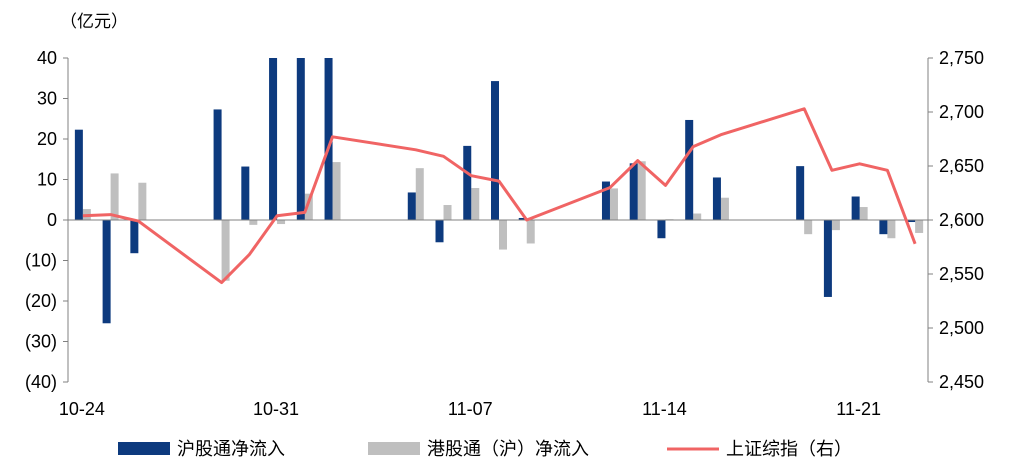 The width and height of the screenshot is (1009, 460). I want to click on x-tick-label: 11-07, so click(470, 409).